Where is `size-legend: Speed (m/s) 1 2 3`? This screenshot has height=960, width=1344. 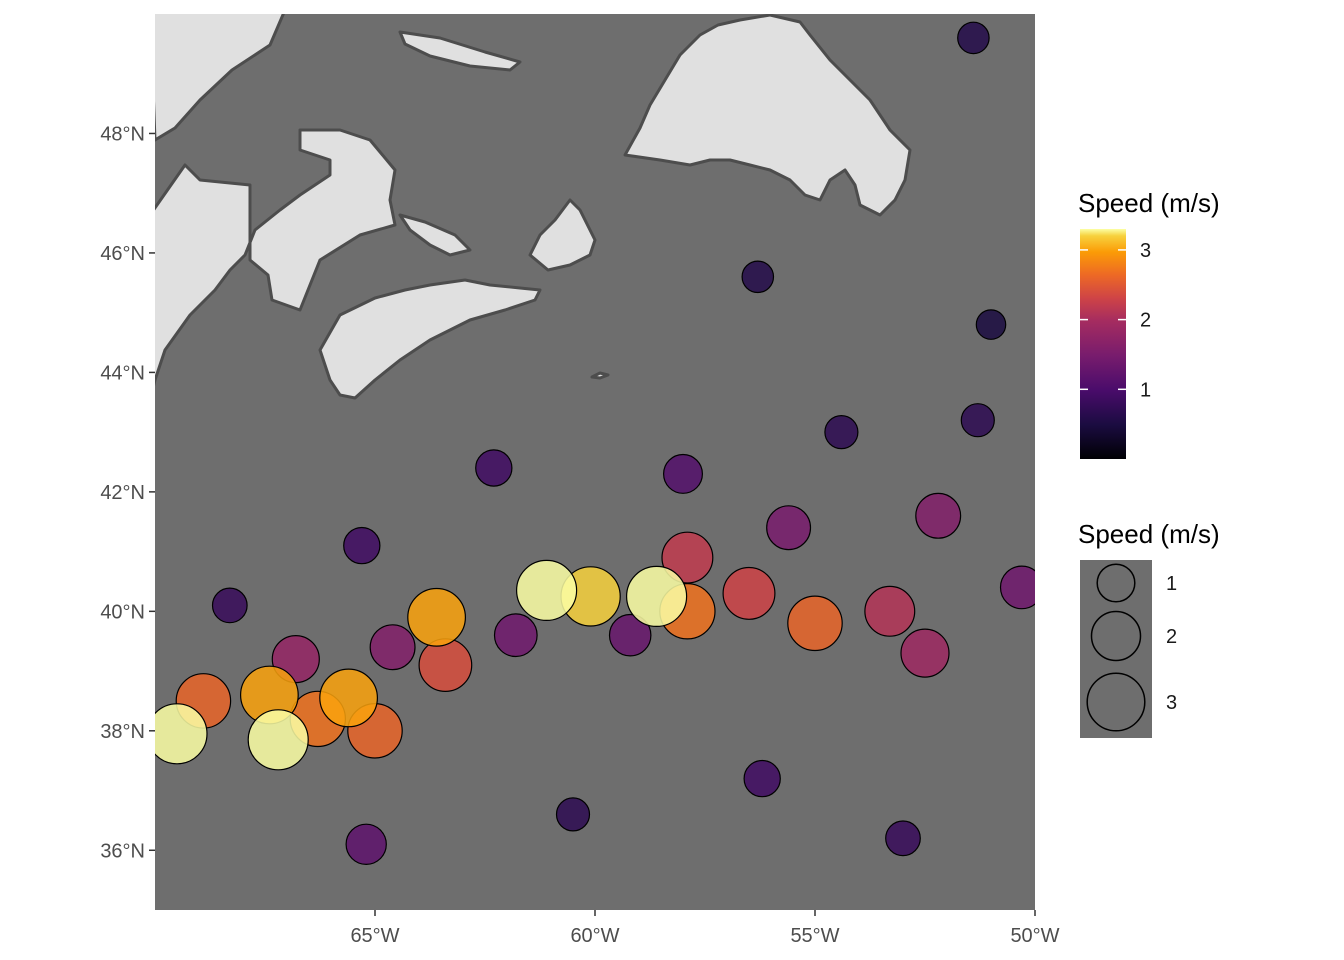
size-legend: Speed (m/s) 1 2 3 is located at coordinates (1149, 628).